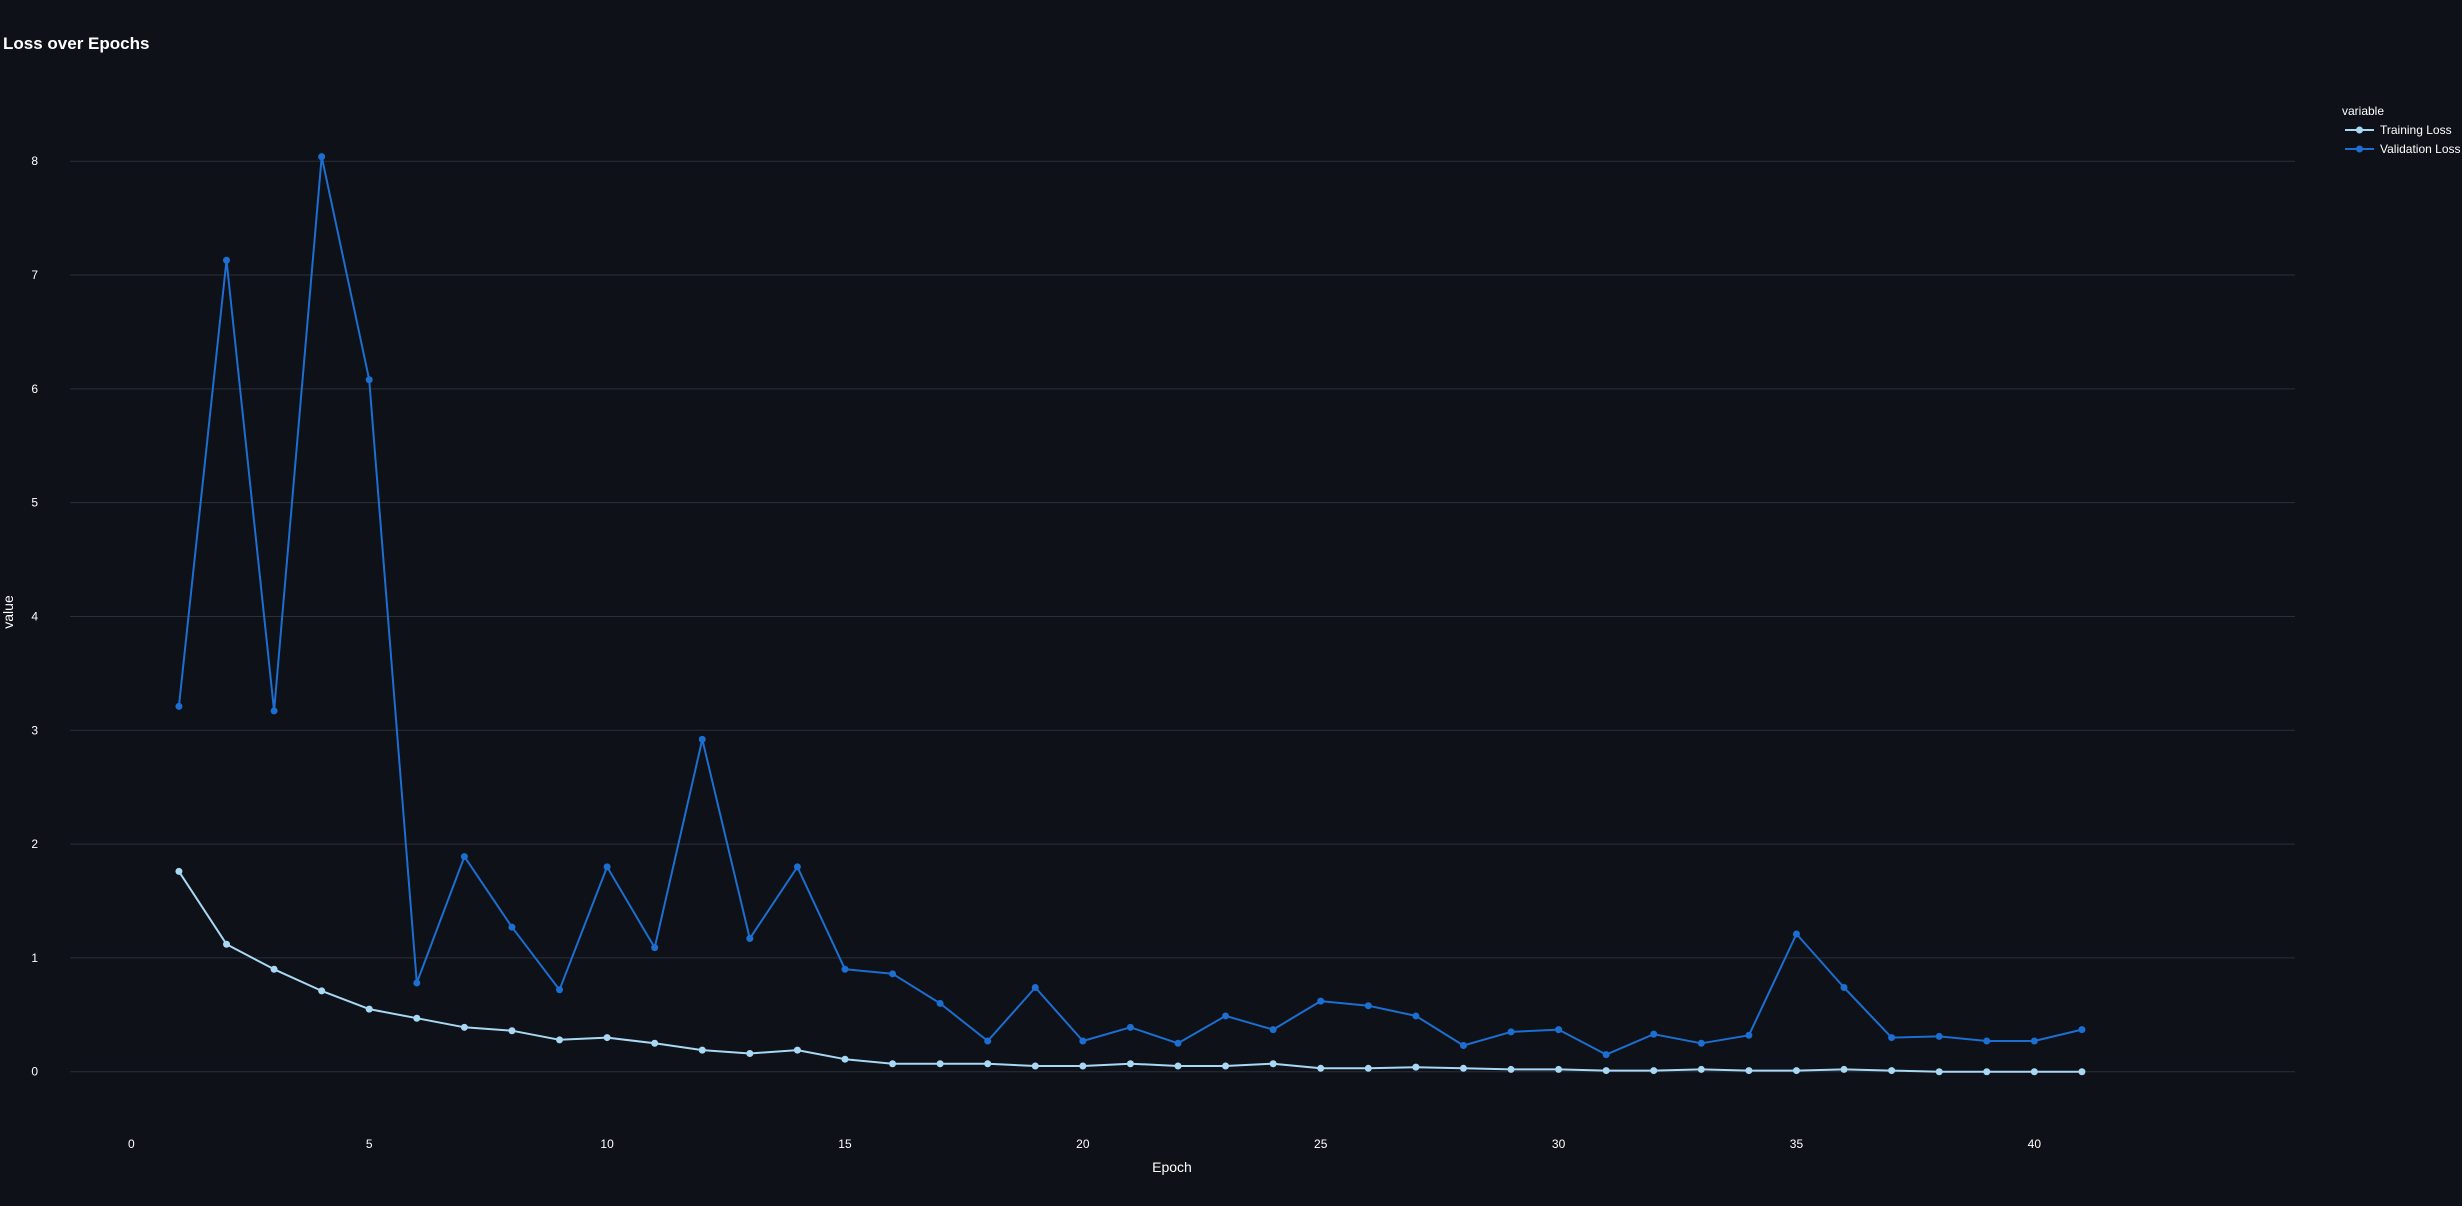 This screenshot has width=2462, height=1206. I want to click on y-tick-label: 4, so click(34, 616).